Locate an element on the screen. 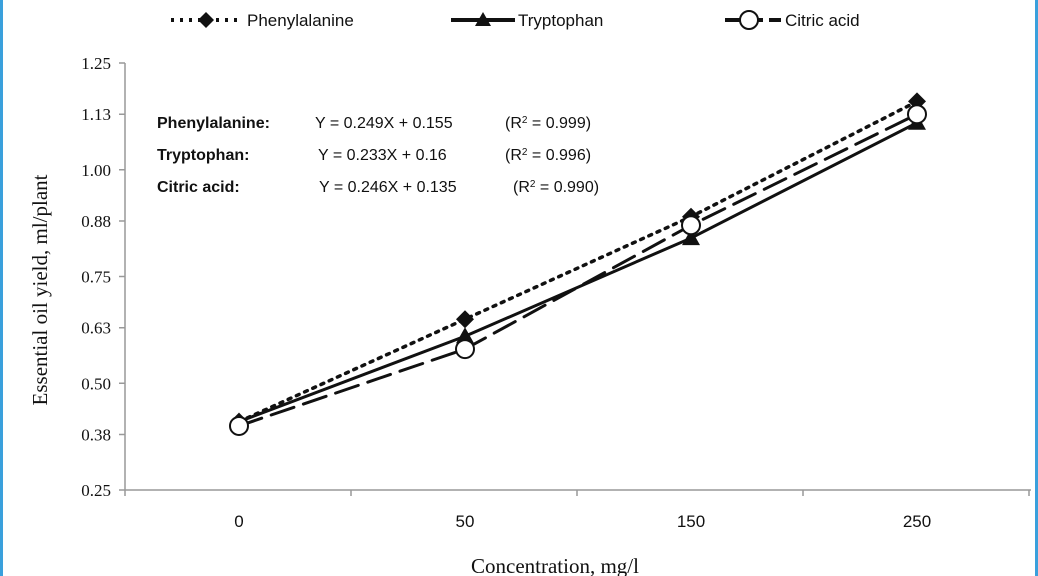 Image resolution: width=1038 pixels, height=576 pixels. y-tick-label: 1.13 is located at coordinates (96, 114).